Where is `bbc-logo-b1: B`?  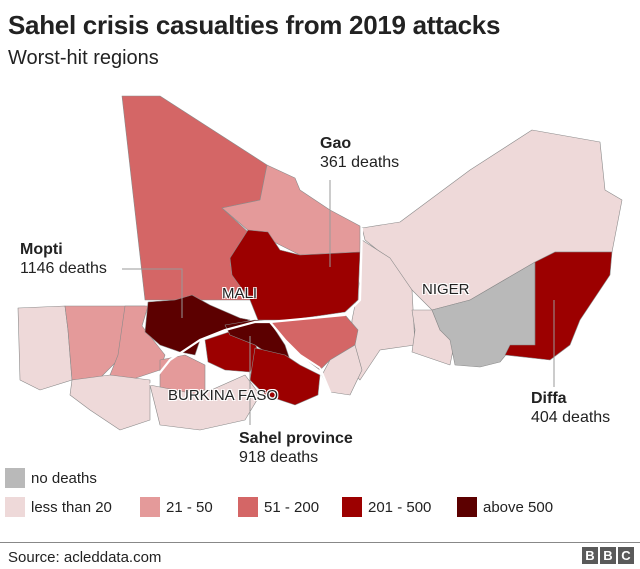 bbc-logo-b1: B is located at coordinates (590, 555).